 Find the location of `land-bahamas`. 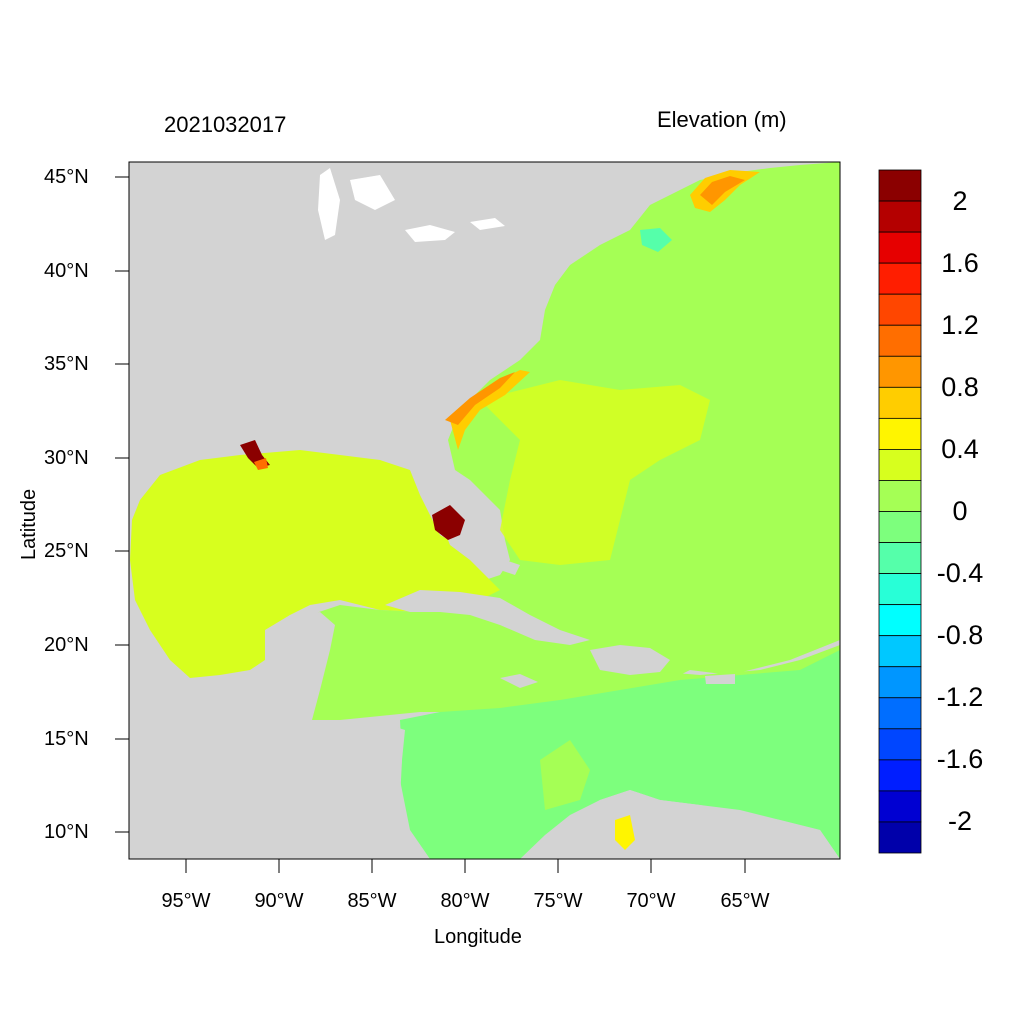

land-bahamas is located at coordinates (502, 545).